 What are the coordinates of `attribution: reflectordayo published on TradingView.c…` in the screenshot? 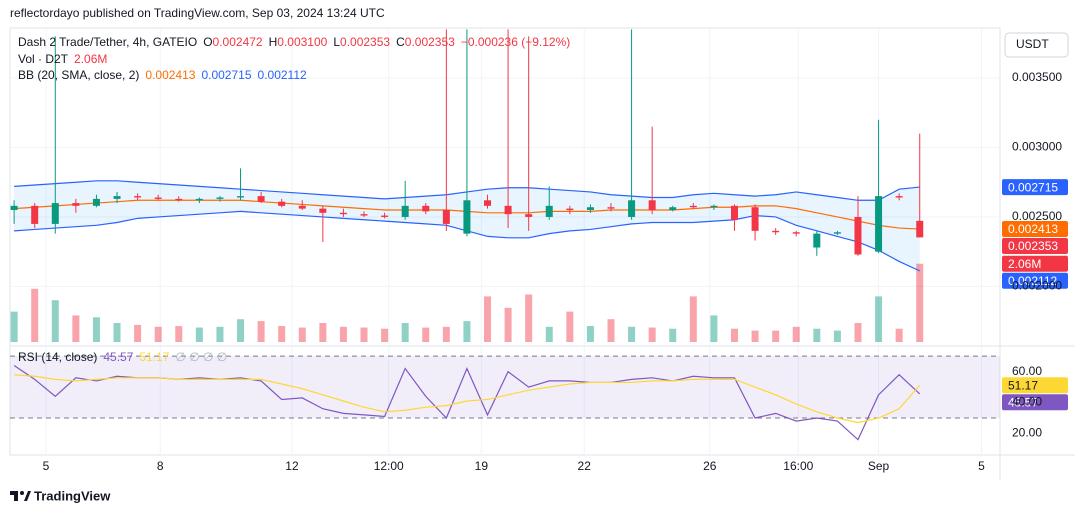 It's located at (197, 13).